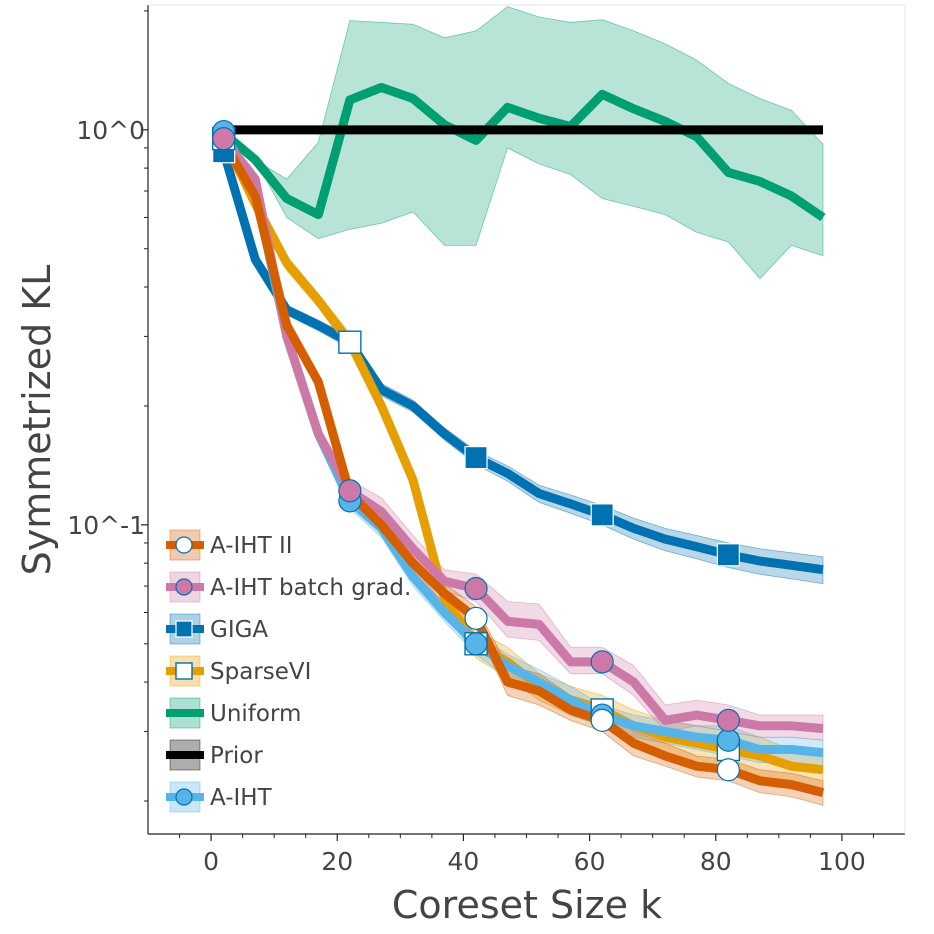 The image size is (934, 934). What do you see at coordinates (527, 905) in the screenshot?
I see `x-axis-label: Coreset Size k` at bounding box center [527, 905].